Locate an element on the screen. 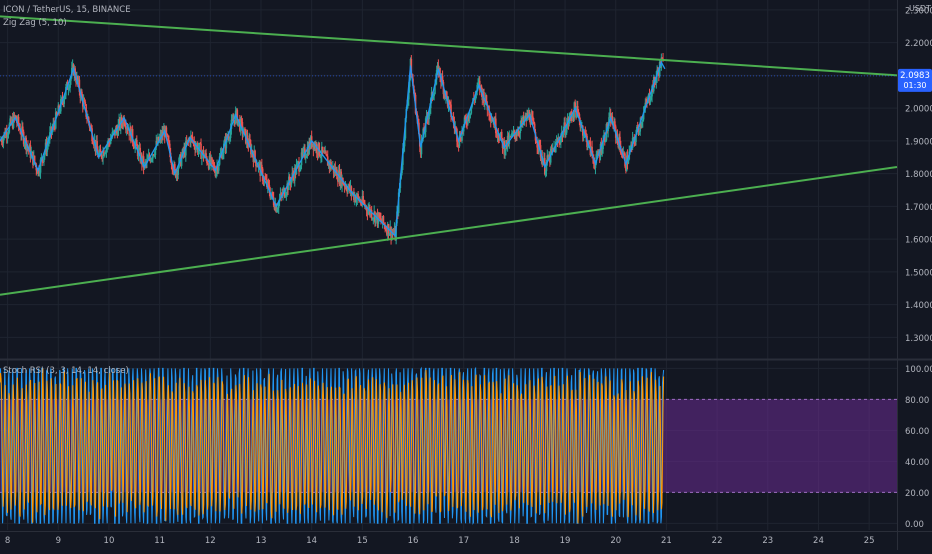  y-tick-label: 1.6000 is located at coordinates (918, 241).